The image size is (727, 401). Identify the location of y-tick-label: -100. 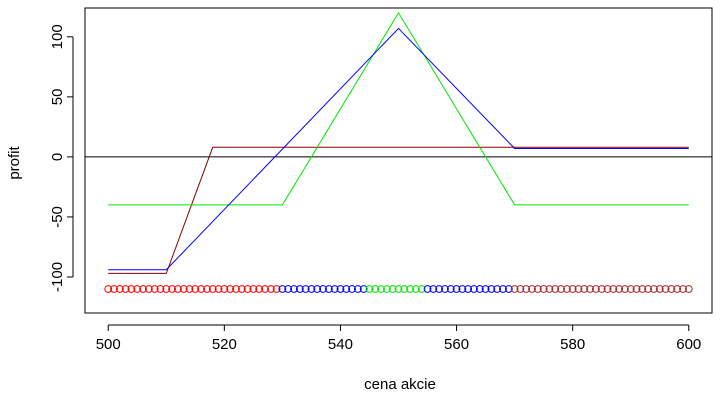
(57, 277).